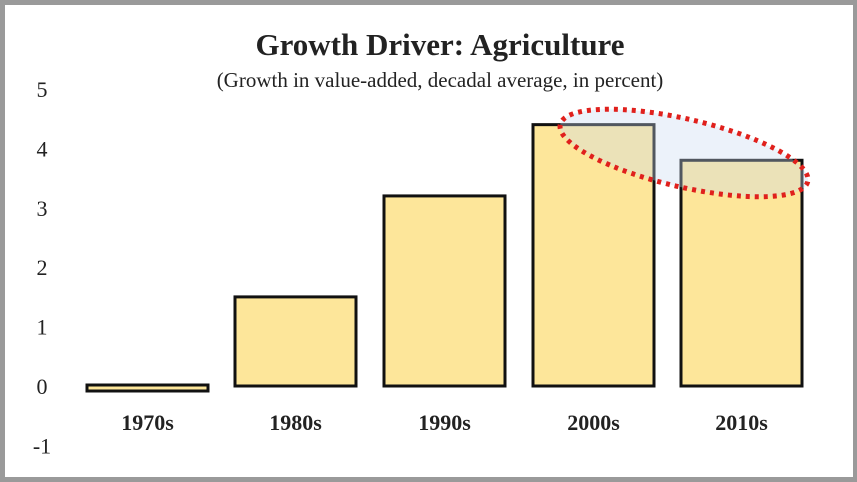 This screenshot has width=857, height=482. Describe the element at coordinates (42, 327) in the screenshot. I see `y-tick-label: 1` at that location.